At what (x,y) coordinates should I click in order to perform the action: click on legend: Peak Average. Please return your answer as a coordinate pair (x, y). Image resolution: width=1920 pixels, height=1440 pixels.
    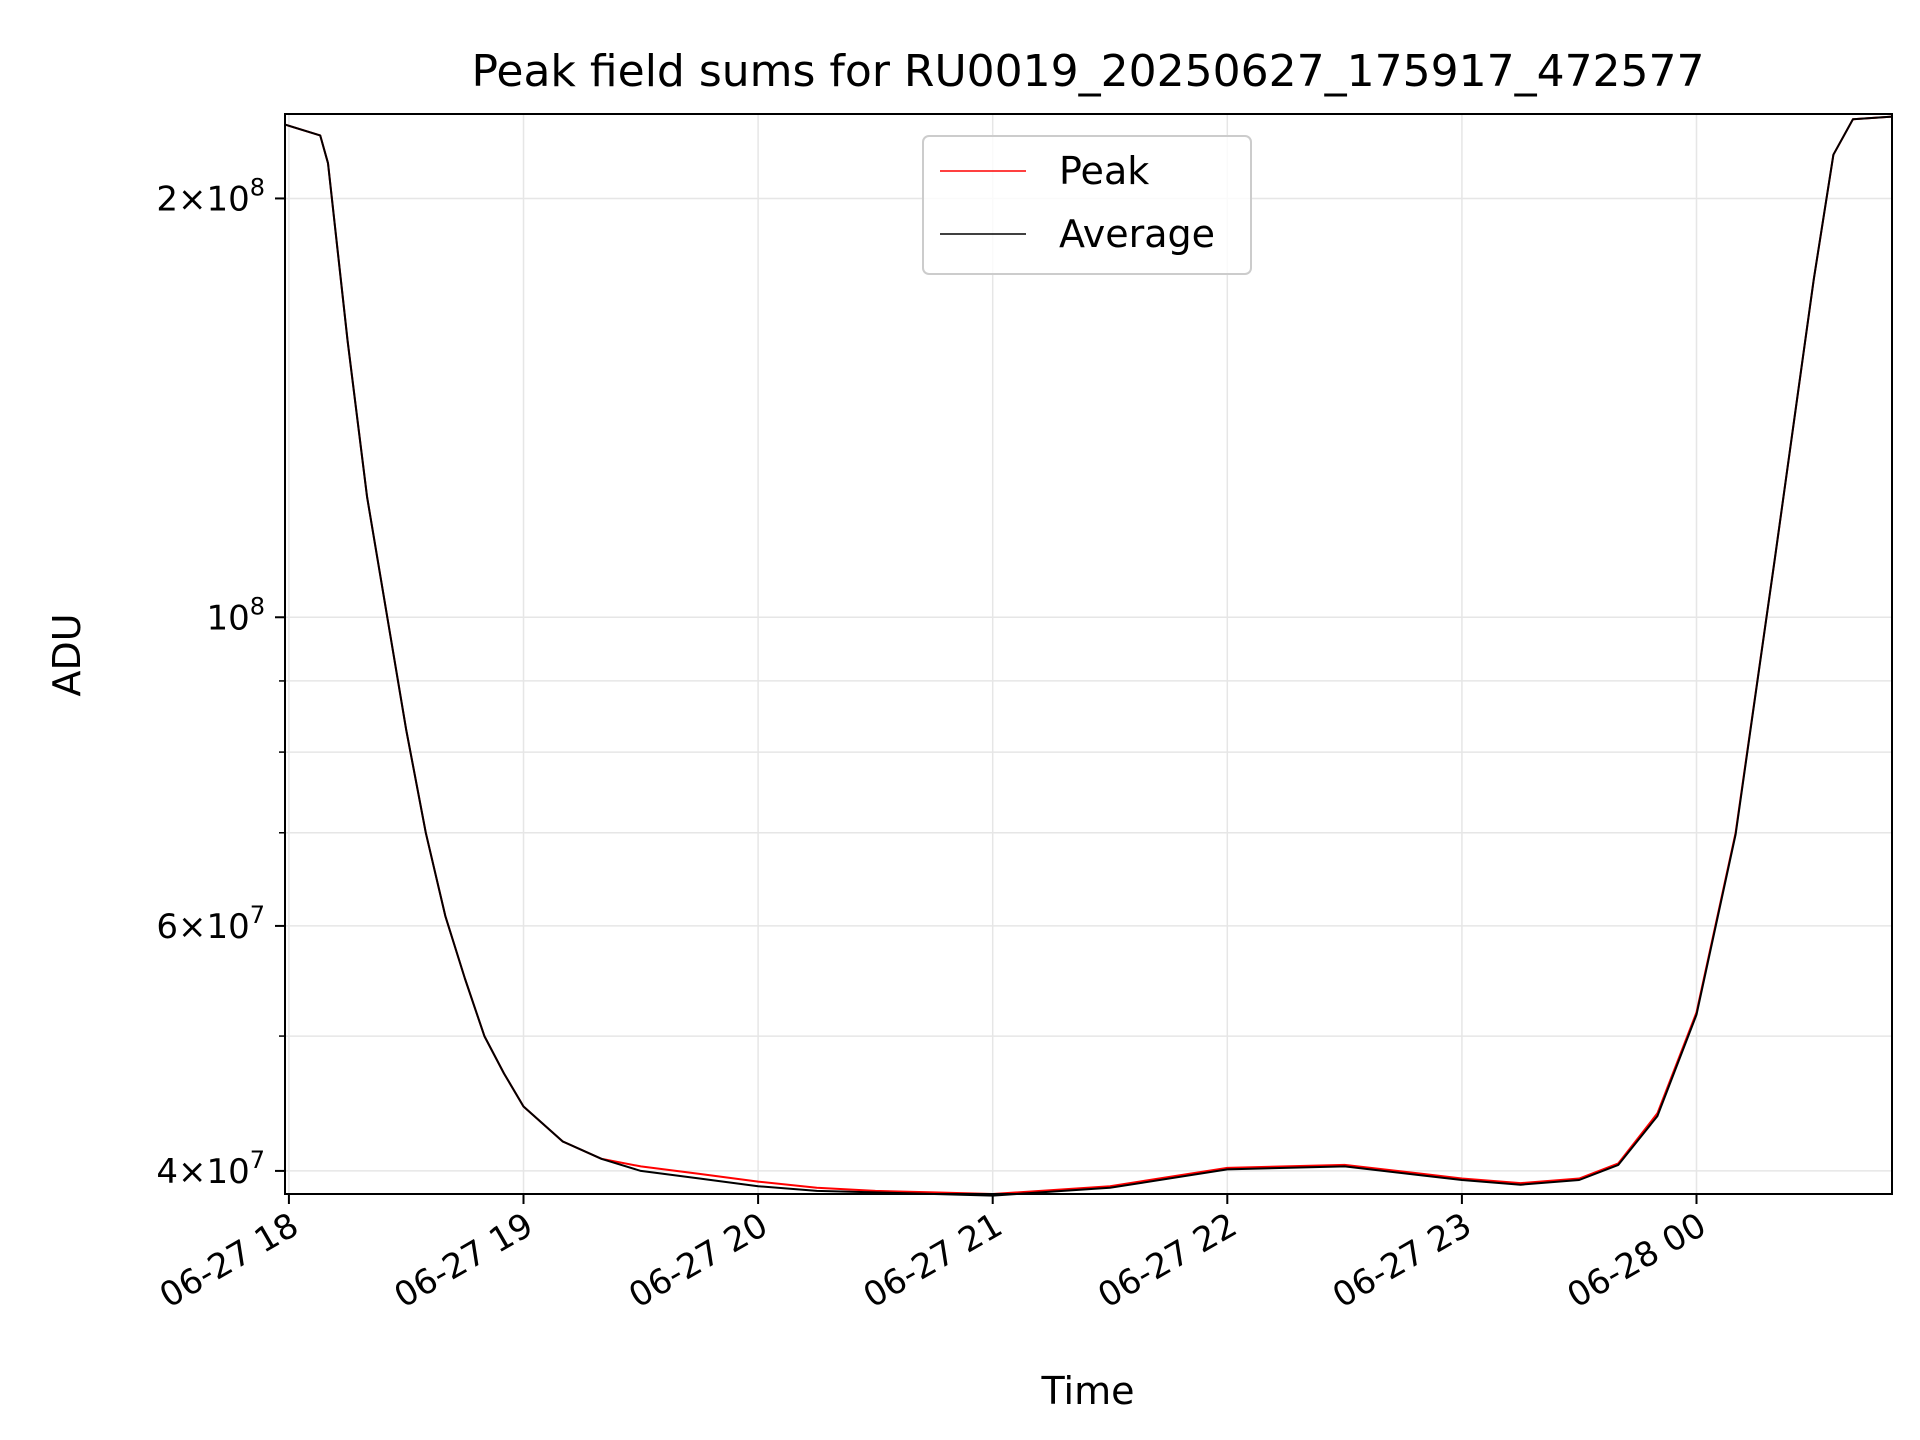
    Looking at the image, I should click on (1087, 205).